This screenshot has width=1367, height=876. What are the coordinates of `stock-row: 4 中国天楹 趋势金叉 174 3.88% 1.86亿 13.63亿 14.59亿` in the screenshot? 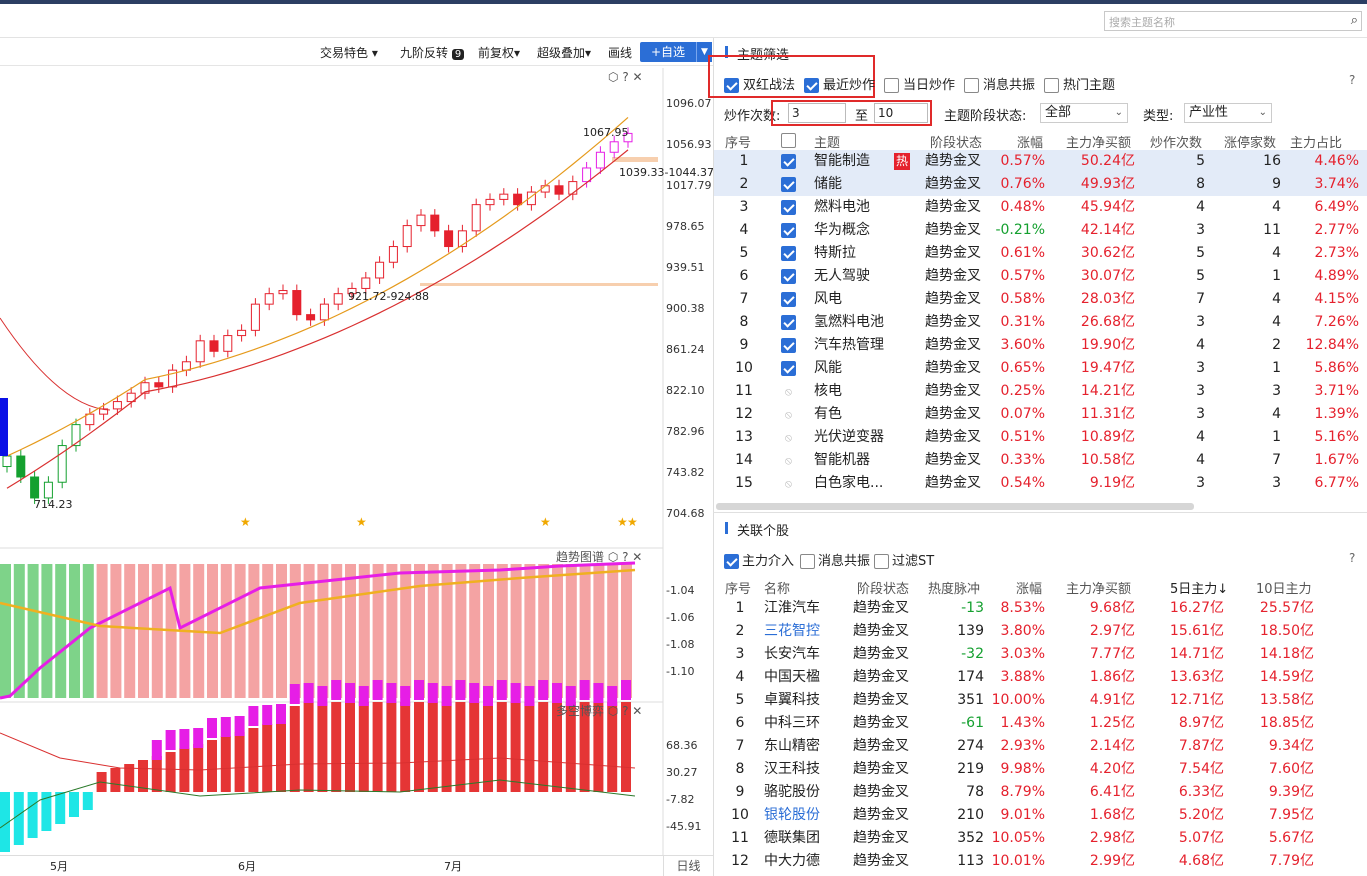 It's located at (1040, 677).